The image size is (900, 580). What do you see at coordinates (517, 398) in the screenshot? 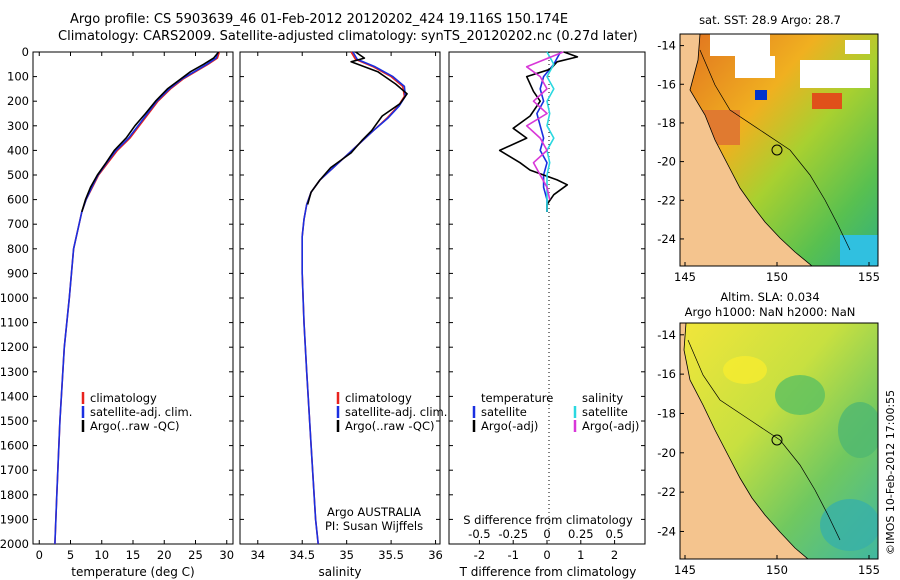
I see `legend-temperature-header: temperature` at bounding box center [517, 398].